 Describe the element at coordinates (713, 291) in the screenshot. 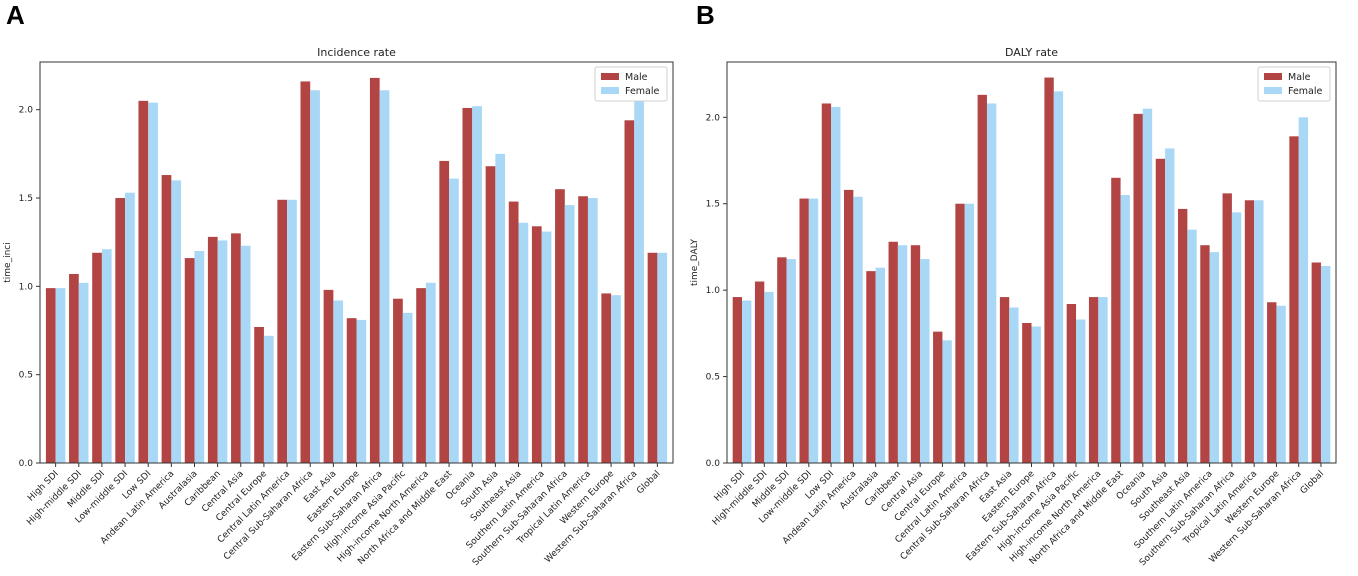

I see `y-tick-label-b: 1.0` at that location.